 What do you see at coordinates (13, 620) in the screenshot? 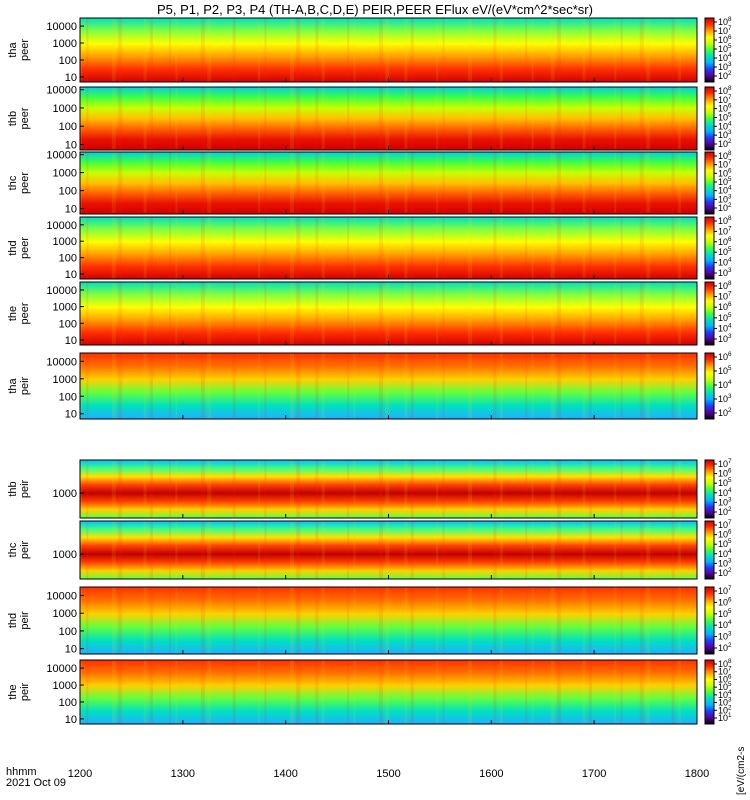
I see `panel-probe-label: thd` at bounding box center [13, 620].